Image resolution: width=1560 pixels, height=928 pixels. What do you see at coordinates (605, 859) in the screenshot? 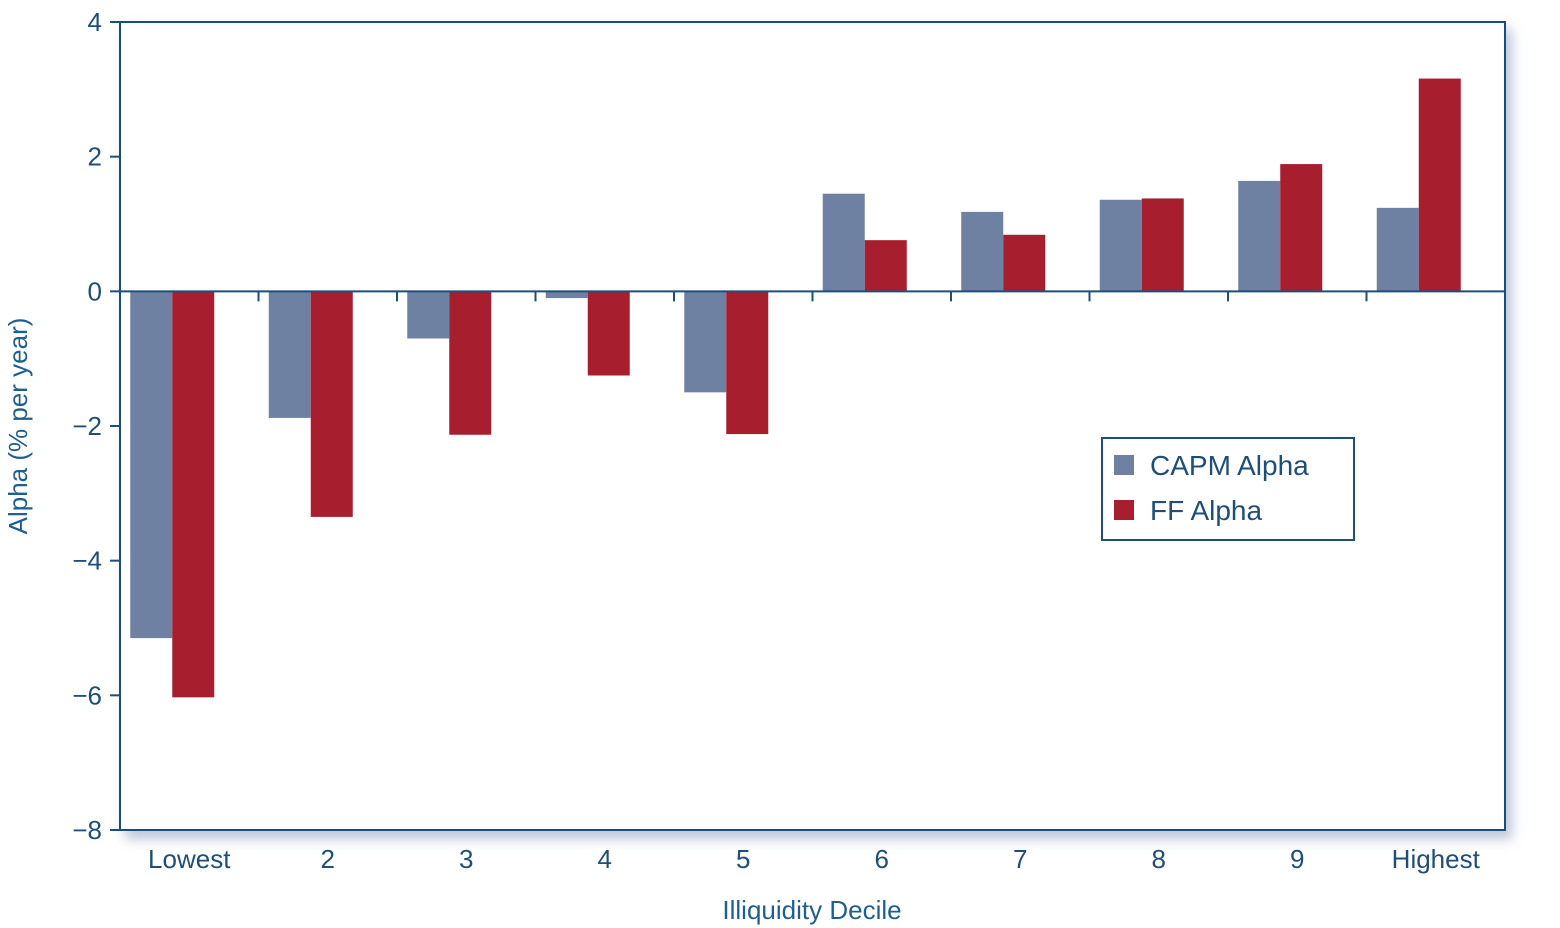
I see `x-tick-label: 4` at bounding box center [605, 859].